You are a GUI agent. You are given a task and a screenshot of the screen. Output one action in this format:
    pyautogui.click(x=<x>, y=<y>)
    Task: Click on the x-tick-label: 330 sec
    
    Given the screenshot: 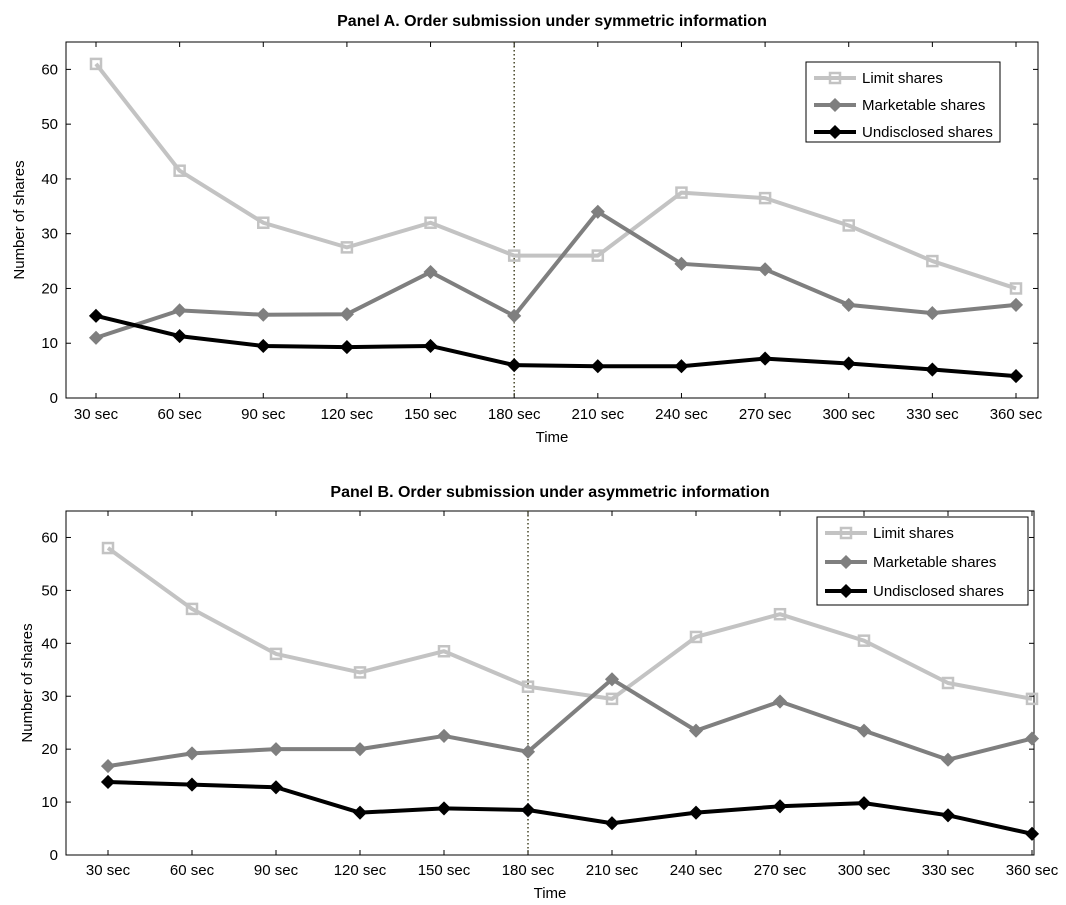 What is the action you would take?
    pyautogui.click(x=948, y=870)
    